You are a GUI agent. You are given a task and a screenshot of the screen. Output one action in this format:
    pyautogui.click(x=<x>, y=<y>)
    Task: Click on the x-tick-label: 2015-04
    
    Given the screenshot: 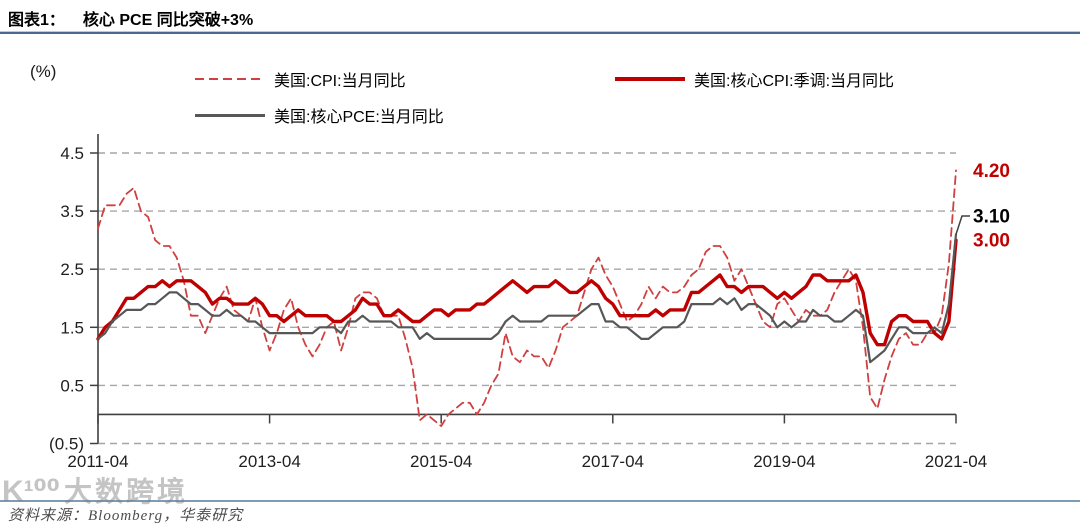 What is the action you would take?
    pyautogui.click(x=441, y=461)
    